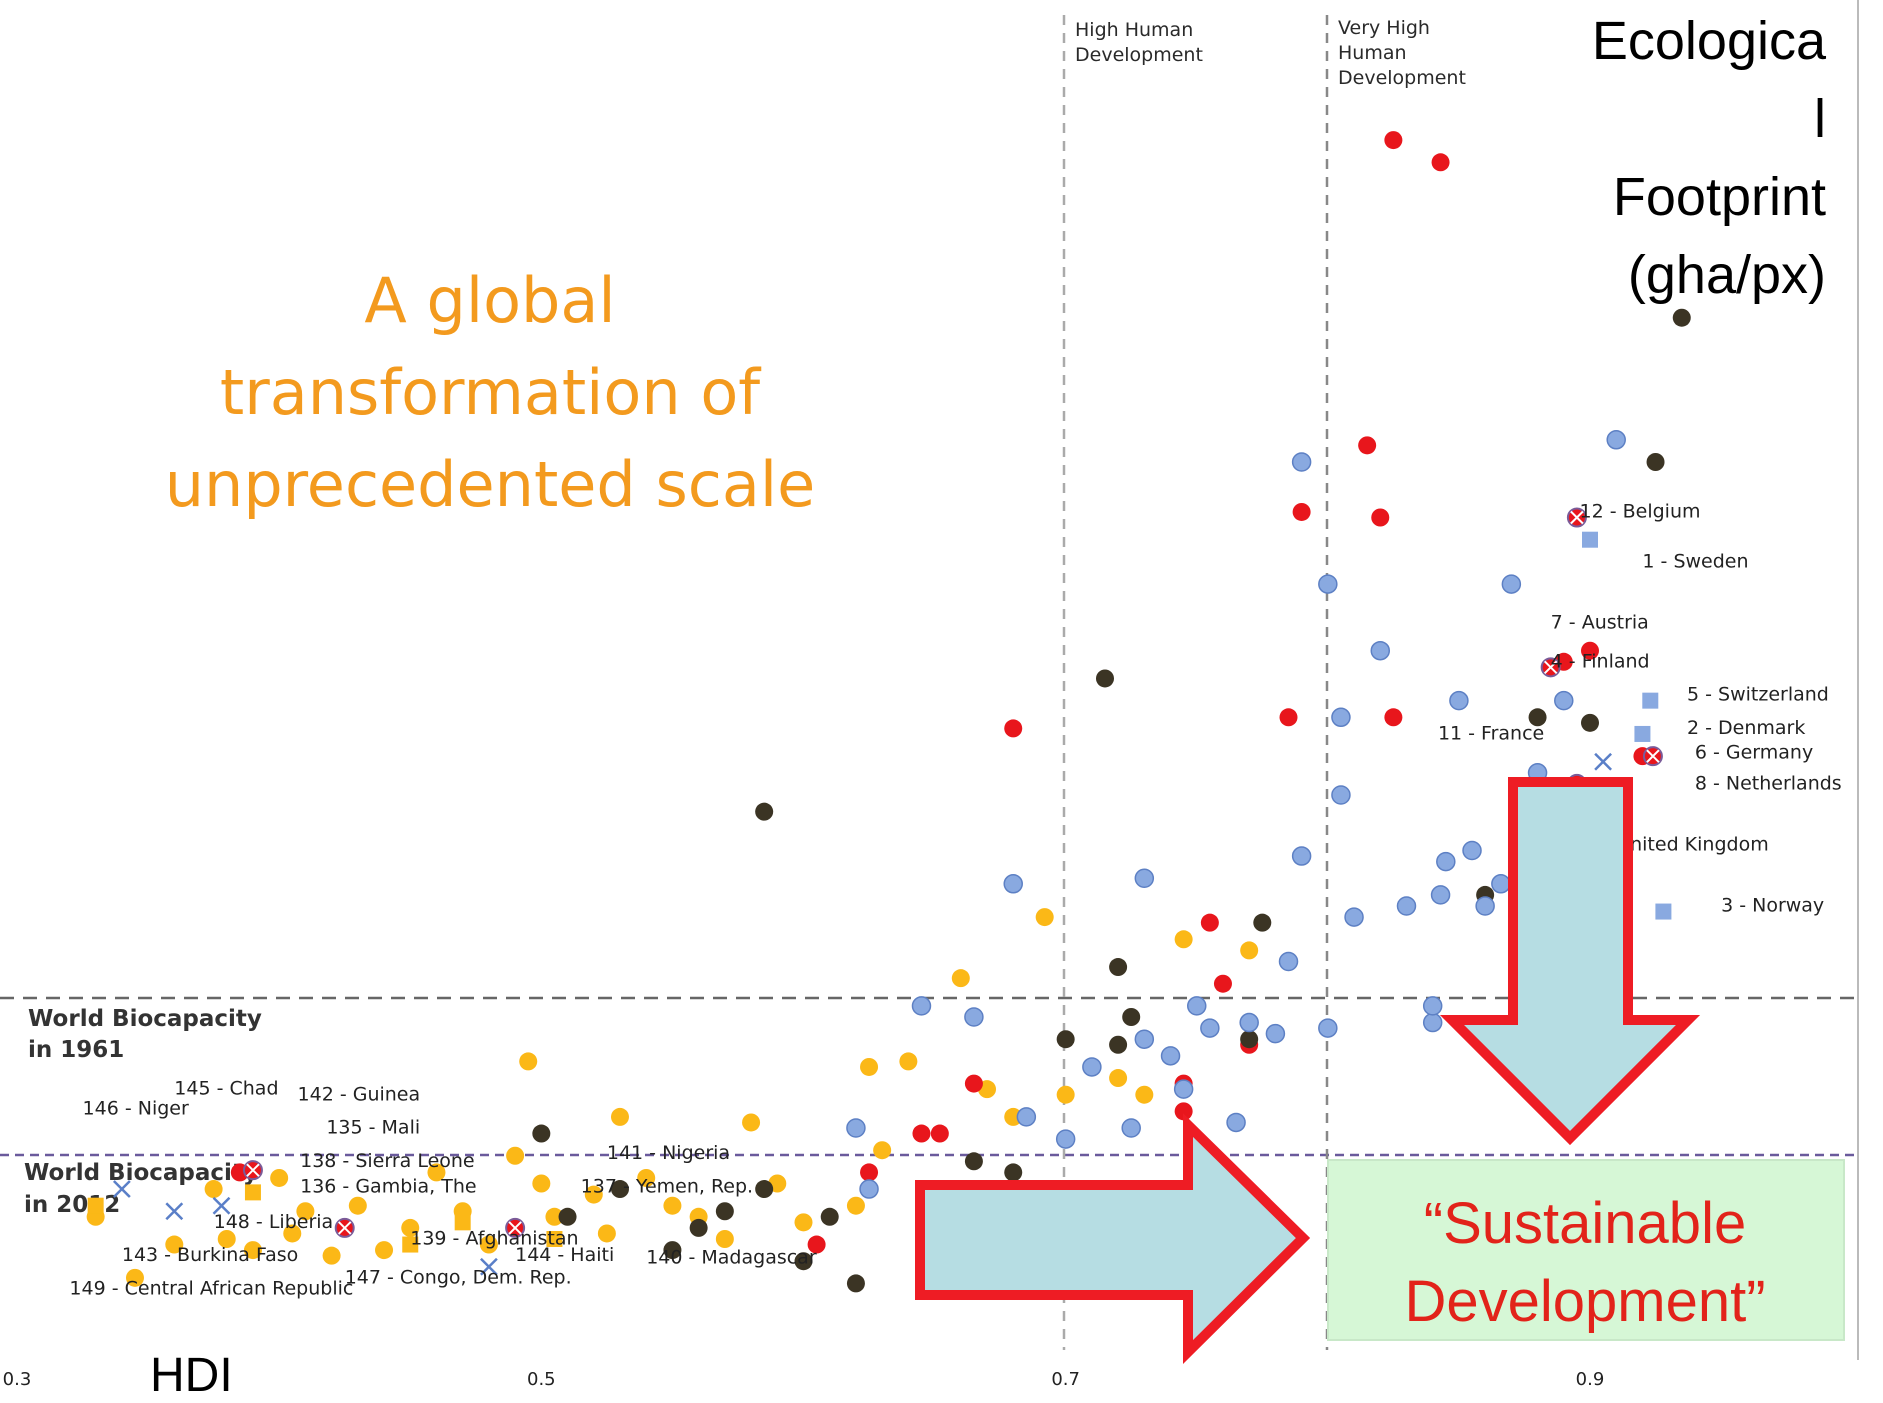 The height and width of the screenshot is (1403, 1883). Describe the element at coordinates (388, 1186) in the screenshot. I see `country-label-17: 136 - Gambia, The` at that location.